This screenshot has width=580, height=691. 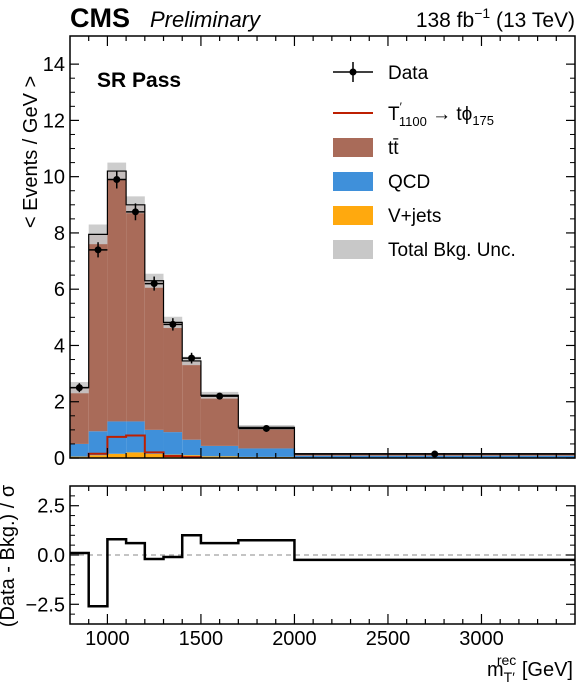 I want to click on ratio-y-axis-label: (Data - Bkg.) / σ, so click(x=9, y=555).